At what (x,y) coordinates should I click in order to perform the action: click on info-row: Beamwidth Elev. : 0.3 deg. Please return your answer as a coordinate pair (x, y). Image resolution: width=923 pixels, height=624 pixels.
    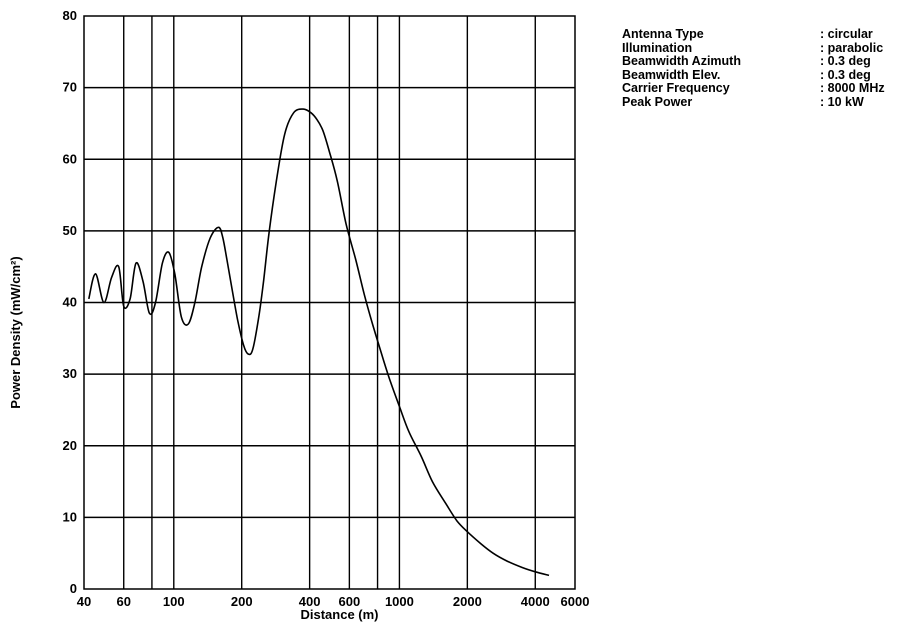
    Looking at the image, I should click on (753, 75).